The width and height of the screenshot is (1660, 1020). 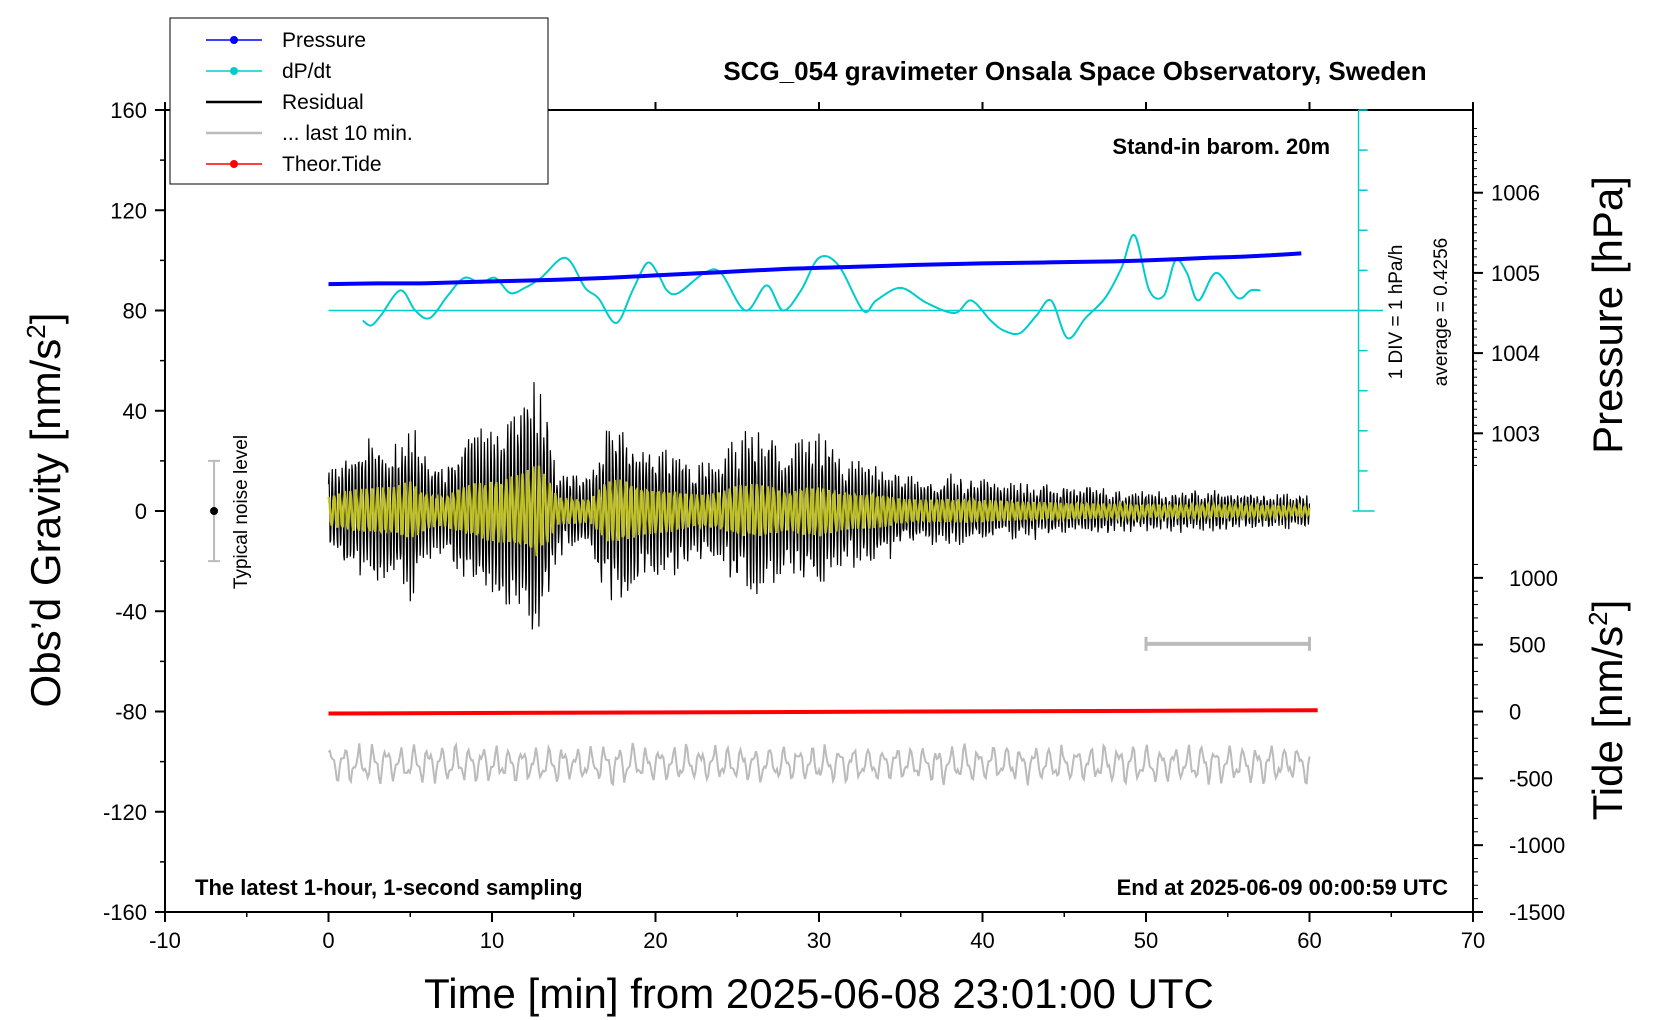 What do you see at coordinates (1515, 712) in the screenshot?
I see `tide-tick-label: 0` at bounding box center [1515, 712].